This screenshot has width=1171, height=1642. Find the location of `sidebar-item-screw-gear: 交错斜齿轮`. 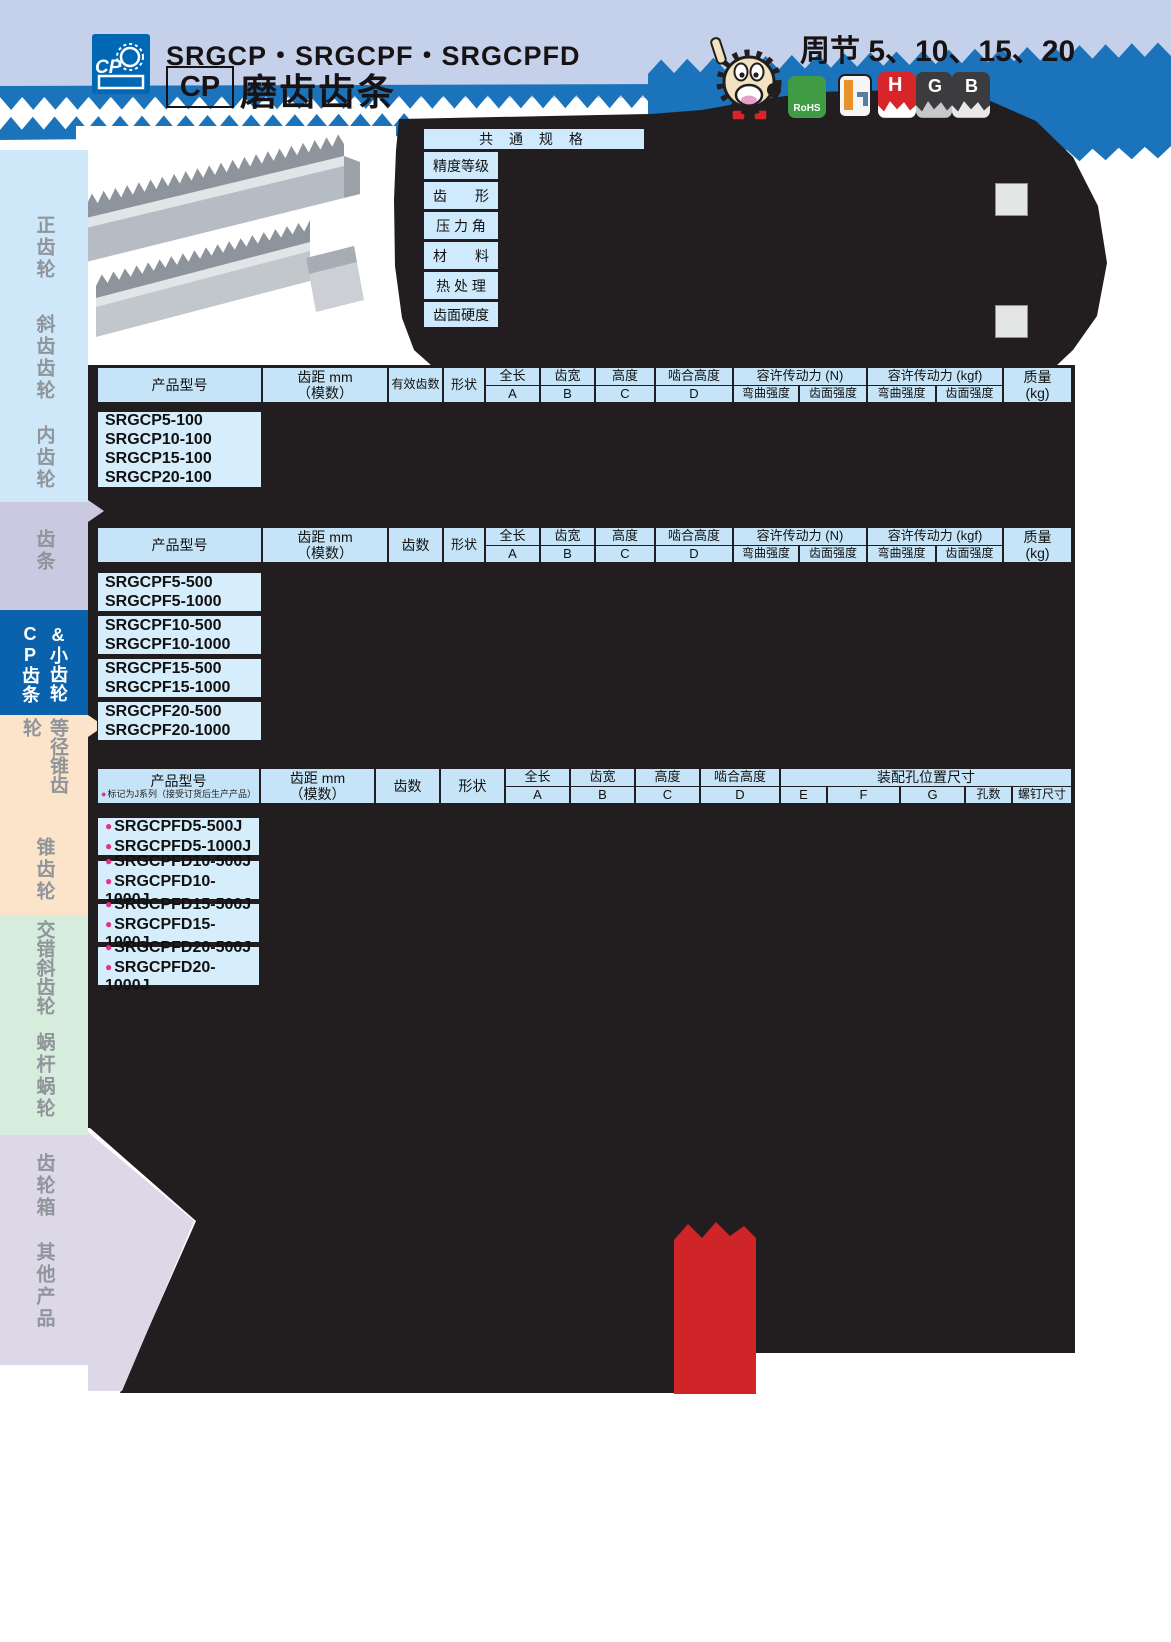

sidebar-item-screw-gear: 交错斜齿轮 is located at coordinates (44, 967).